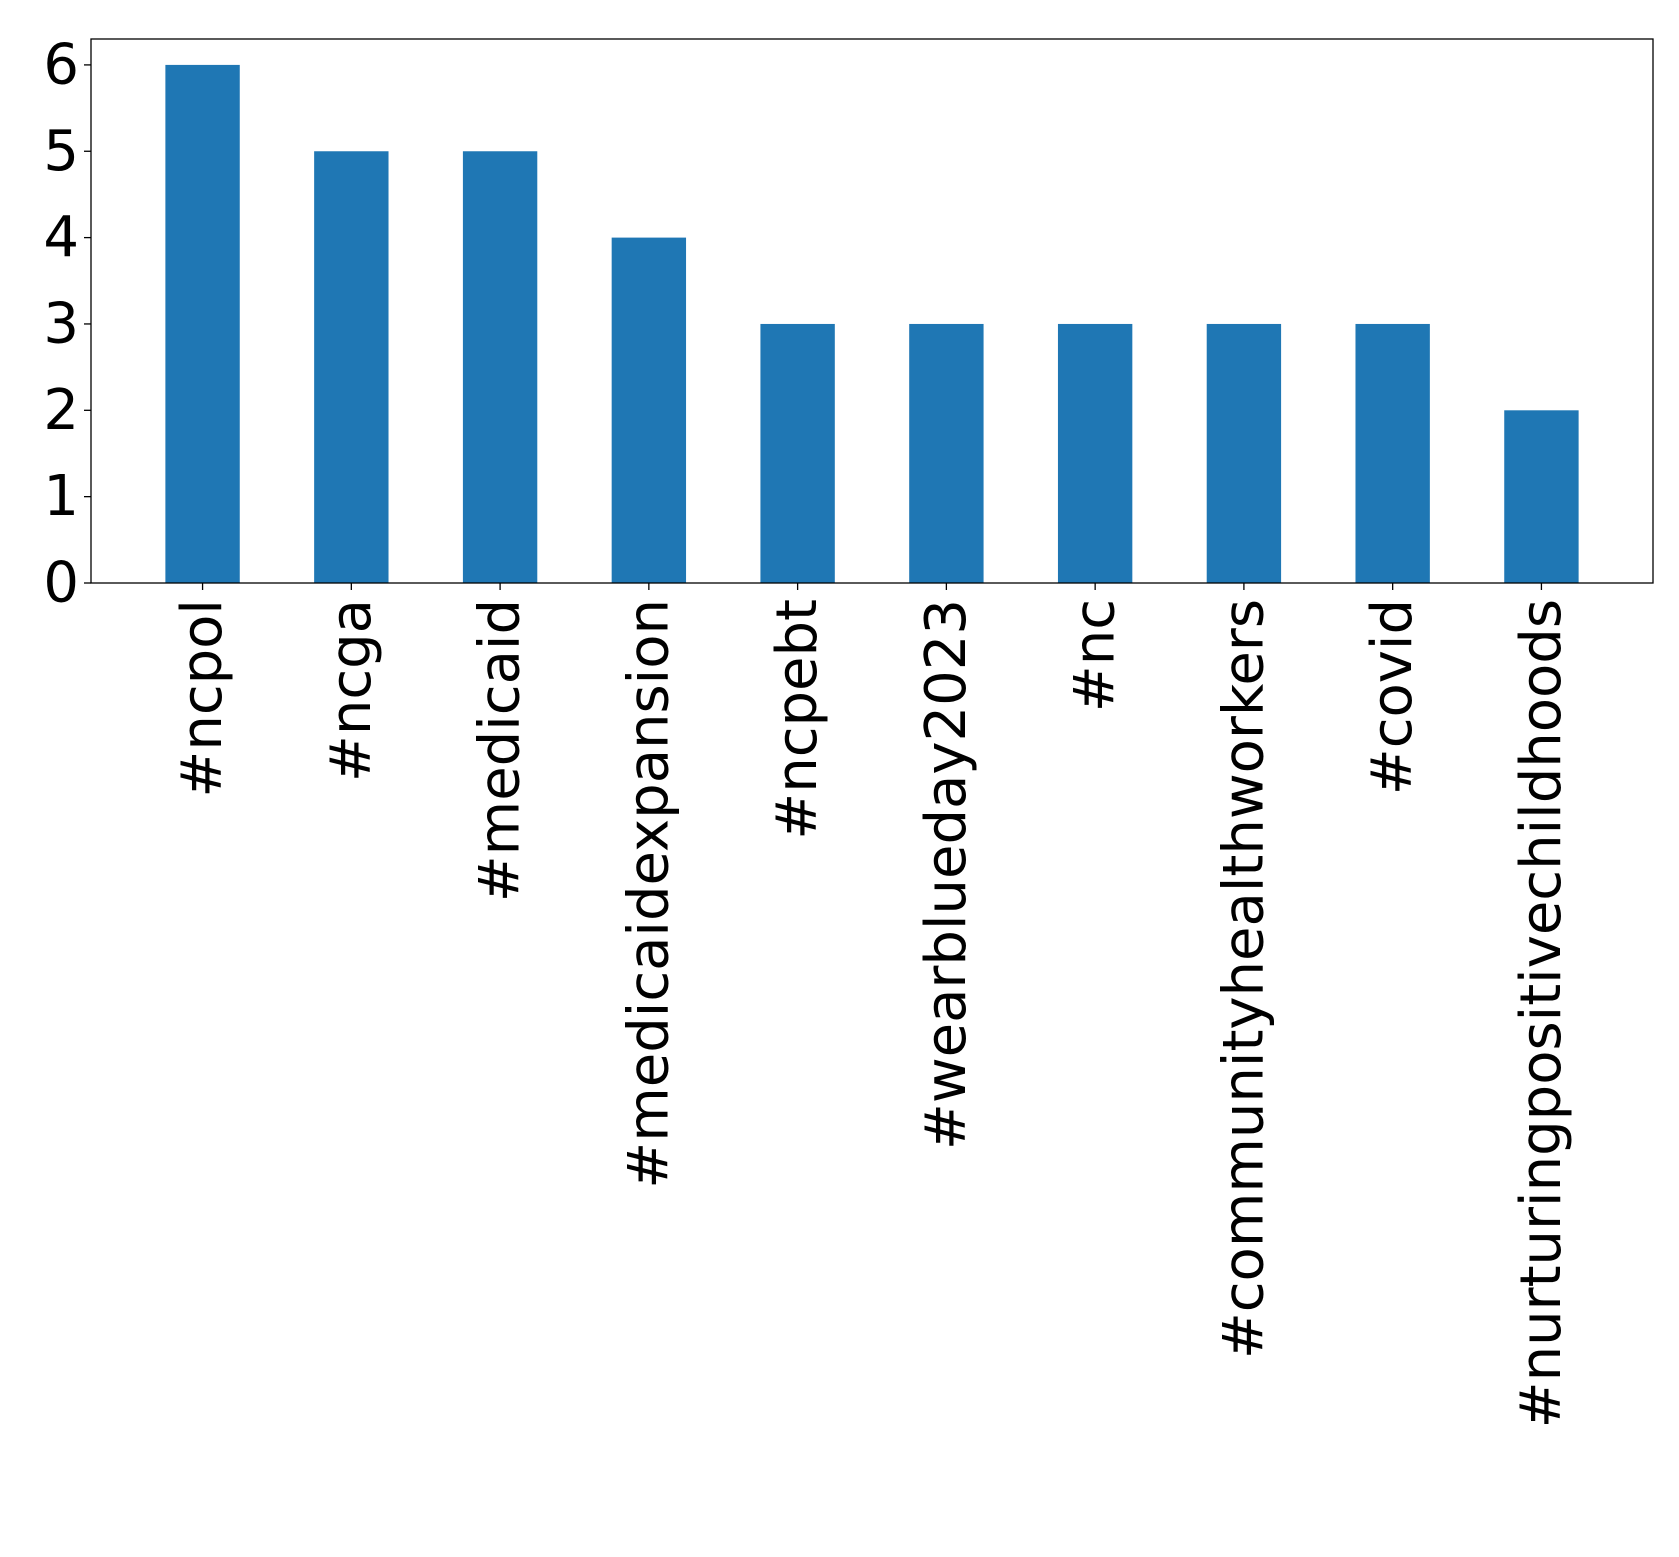 The image size is (1679, 1557). What do you see at coordinates (61, 323) in the screenshot?
I see `y-tick-label: 3` at bounding box center [61, 323].